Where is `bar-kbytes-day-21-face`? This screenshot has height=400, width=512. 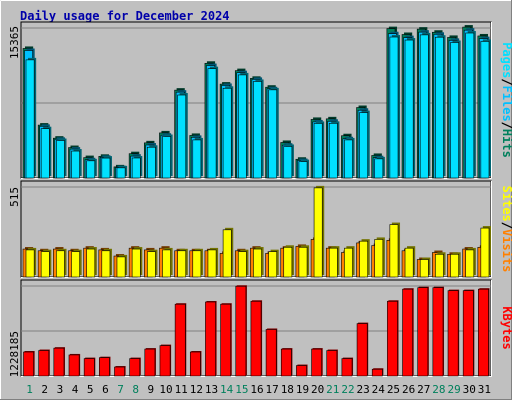 bar-kbytes-day-21-face is located at coordinates (332, 363).